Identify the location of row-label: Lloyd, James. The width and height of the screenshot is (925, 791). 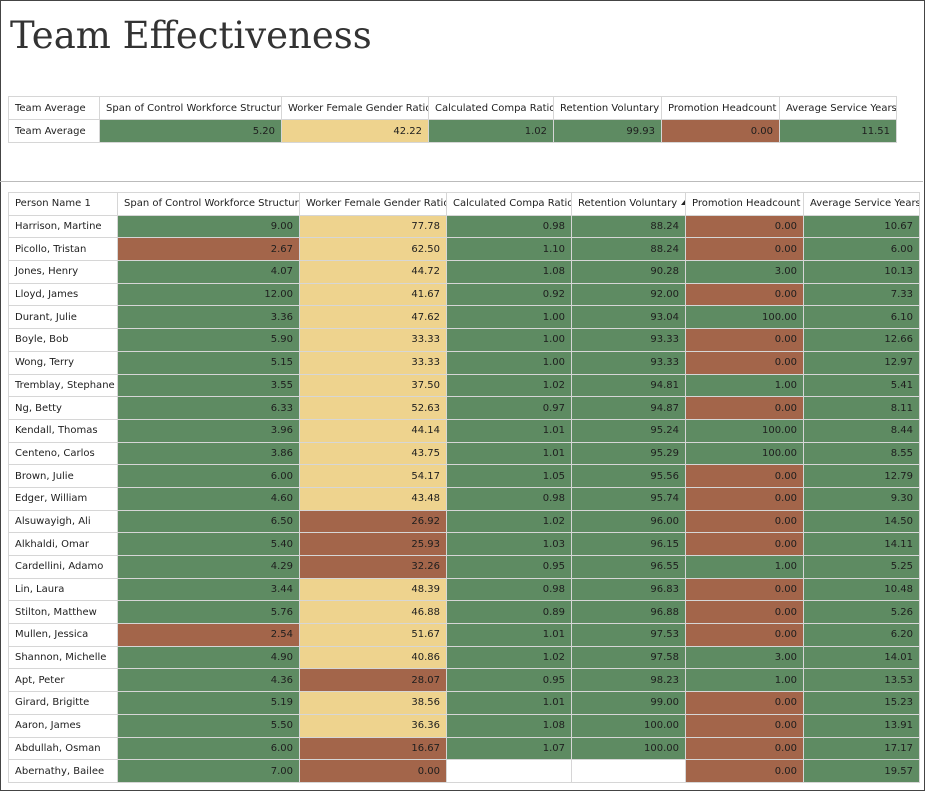
(63, 294).